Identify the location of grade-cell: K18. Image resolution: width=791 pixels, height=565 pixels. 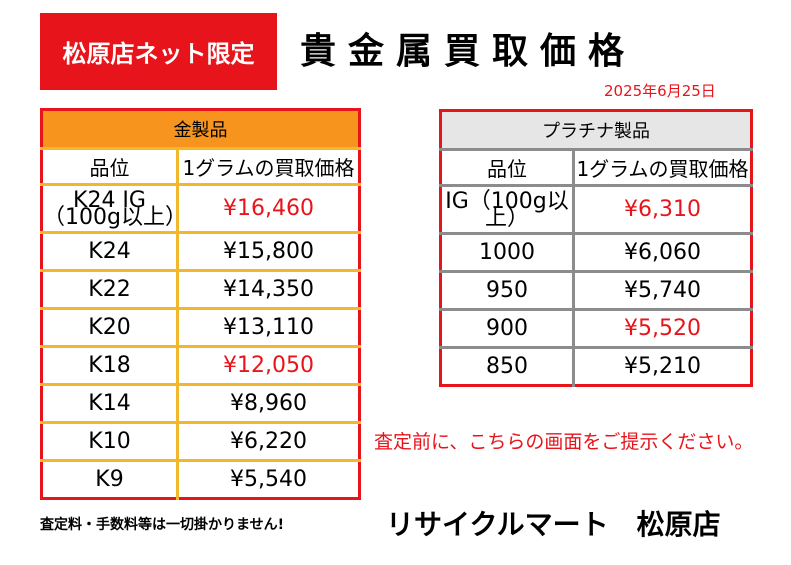
(109, 365).